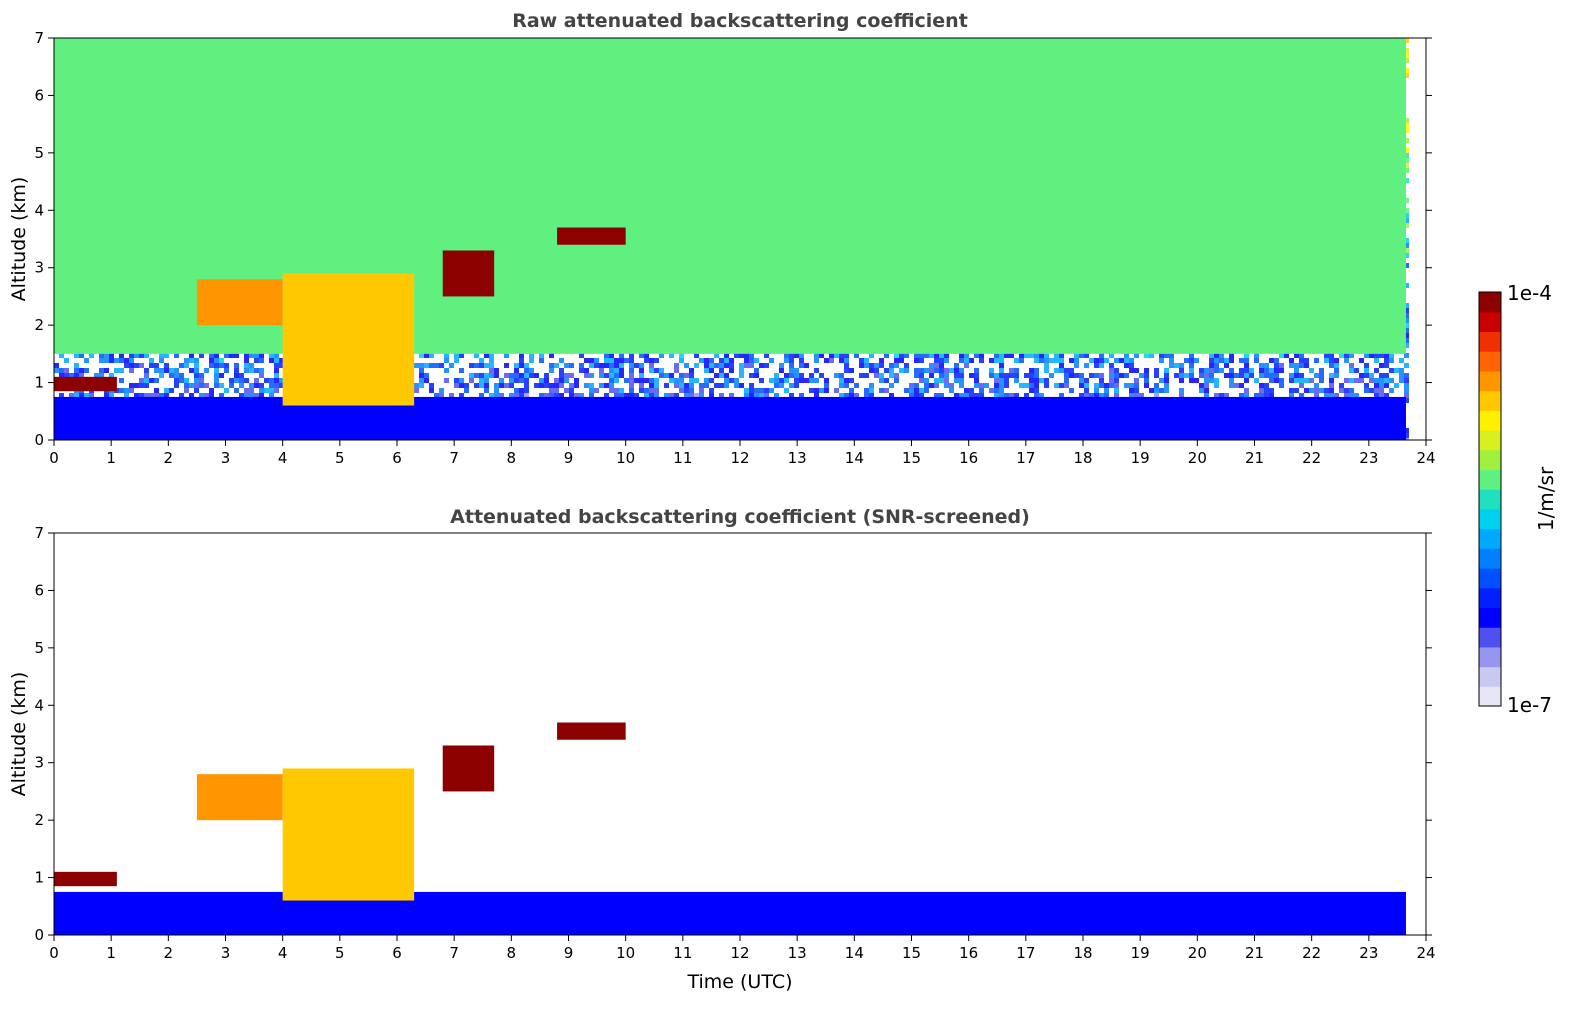 The height and width of the screenshot is (1020, 1595). Describe the element at coordinates (19, 734) in the screenshot. I see `screened-y-axis-label: Altitude (km)` at that location.